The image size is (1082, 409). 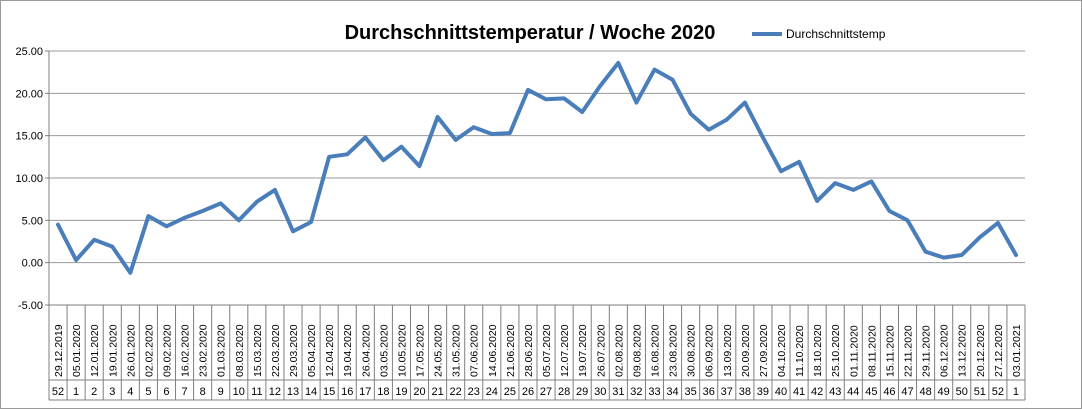 I want to click on x-tick-label: 05.04.2020, so click(x=312, y=350).